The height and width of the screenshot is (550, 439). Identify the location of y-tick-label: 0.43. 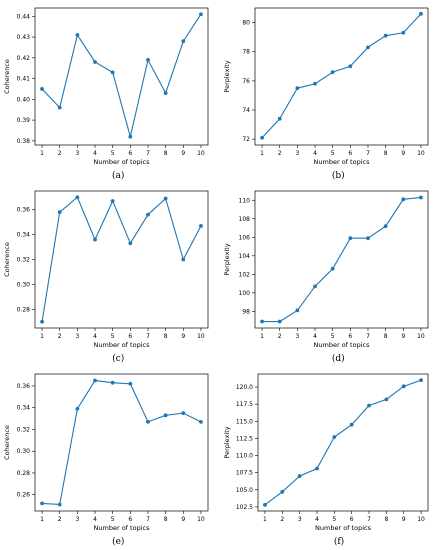
(24, 37).